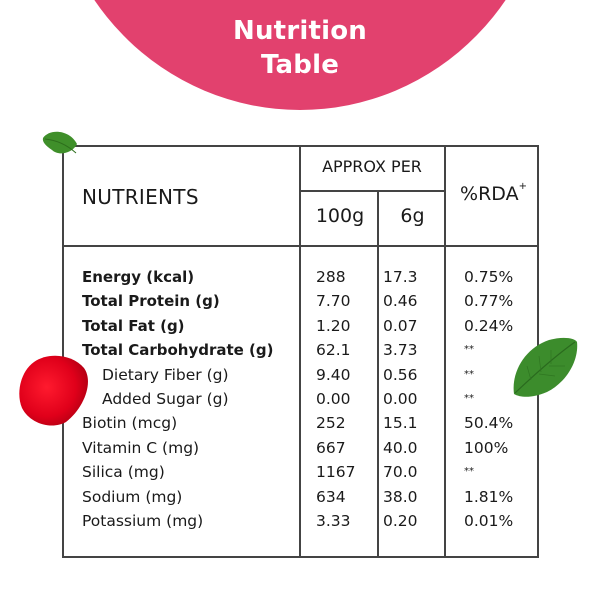  What do you see at coordinates (53, 390) in the screenshot?
I see `rose-petal-icon` at bounding box center [53, 390].